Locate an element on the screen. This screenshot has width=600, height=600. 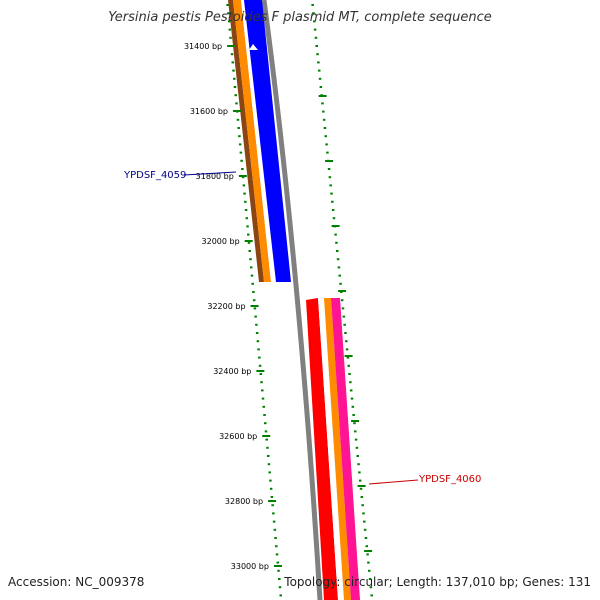
gene-4059-white-arrow-mark is located at coordinates (253, 47).